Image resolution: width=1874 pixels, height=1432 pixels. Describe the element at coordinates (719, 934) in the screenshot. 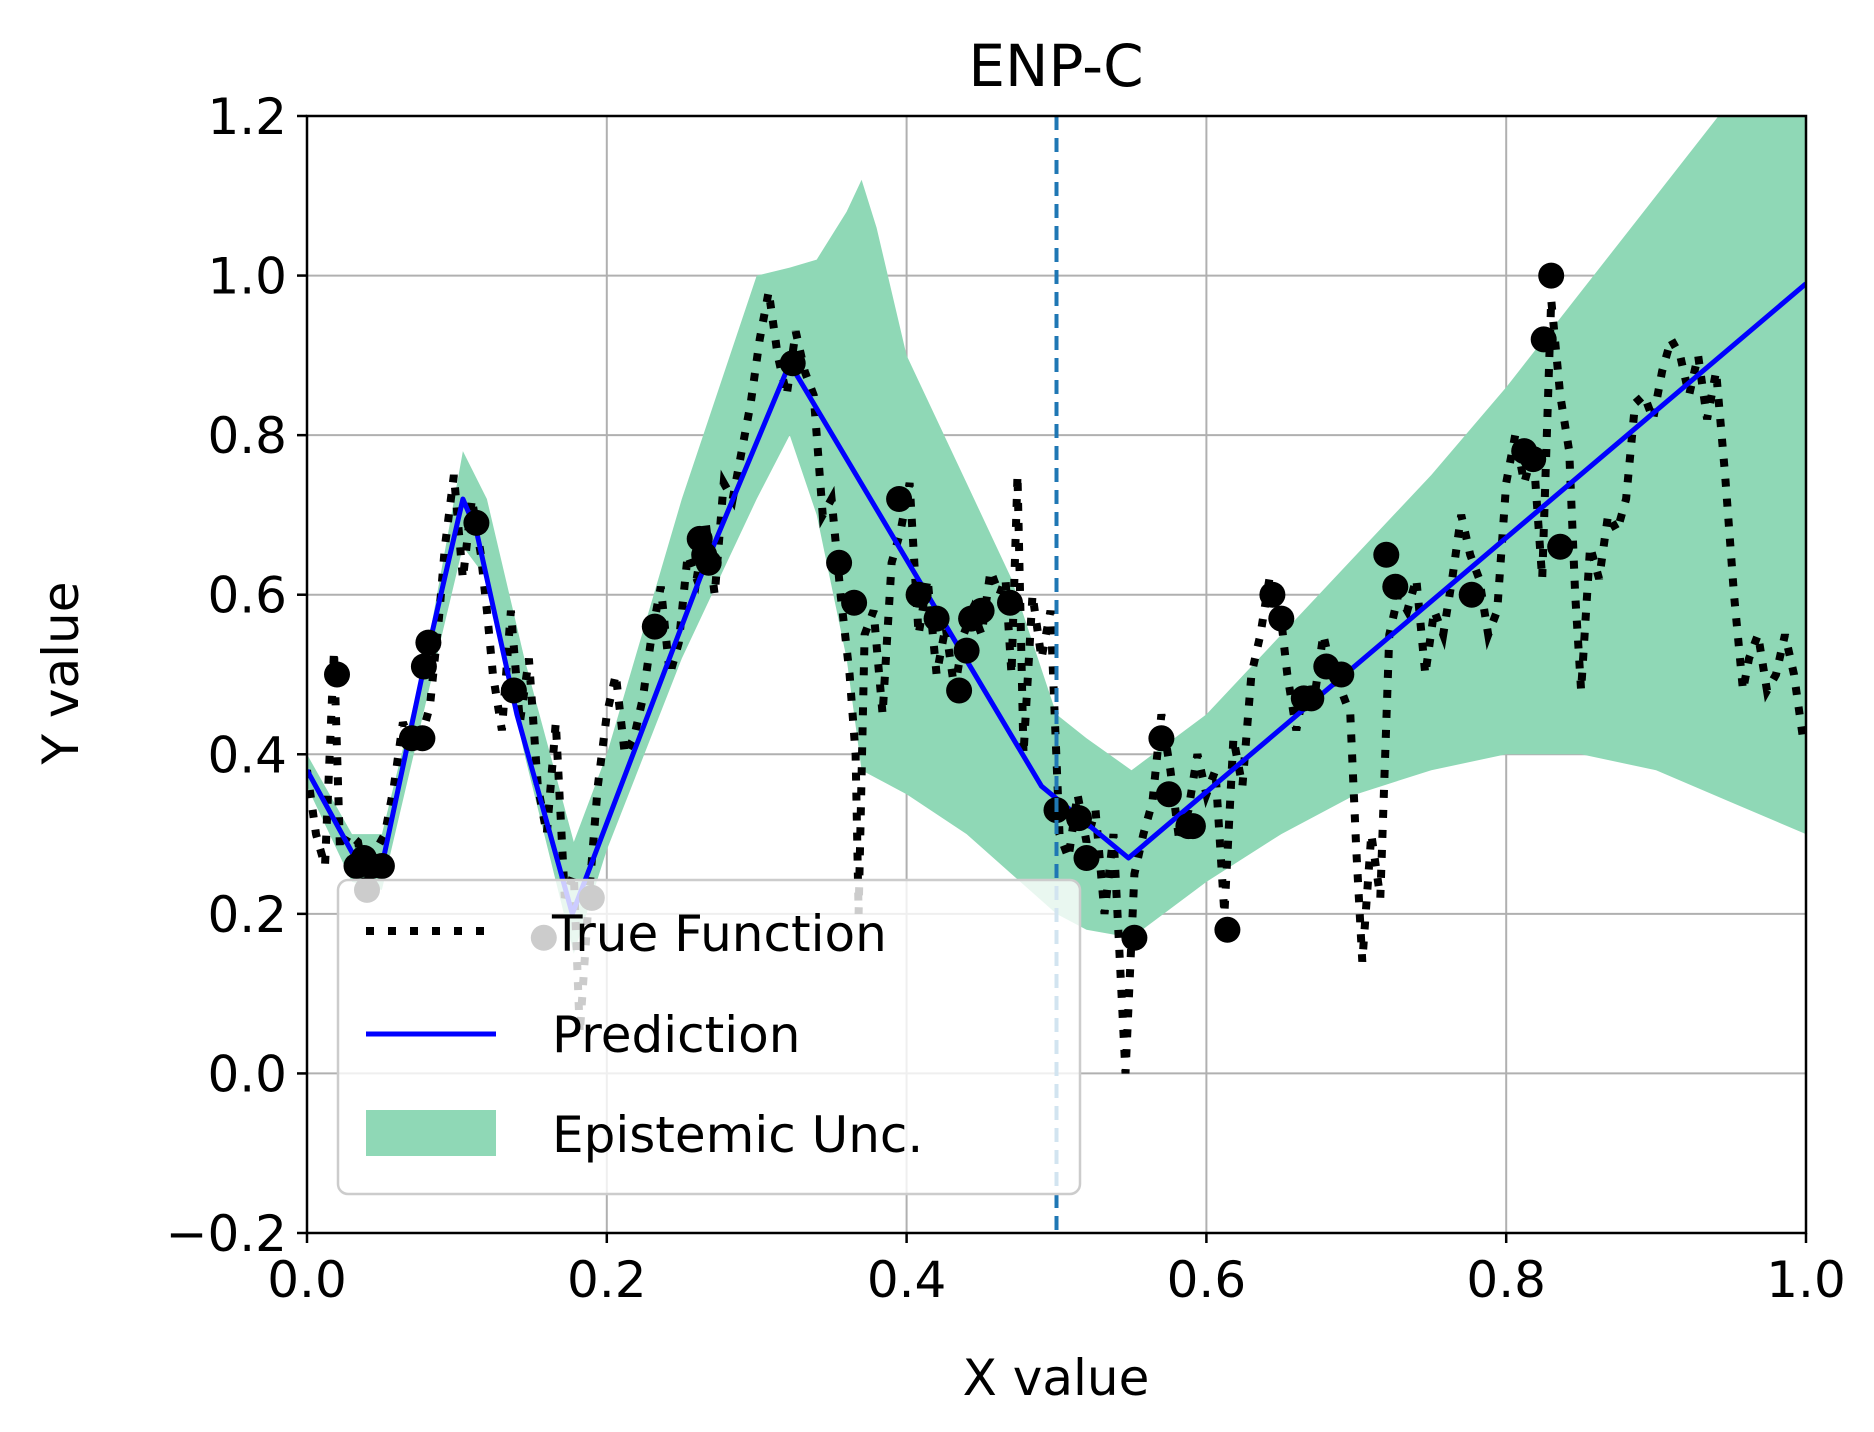

I see `legend-true-function-label: True Function` at that location.